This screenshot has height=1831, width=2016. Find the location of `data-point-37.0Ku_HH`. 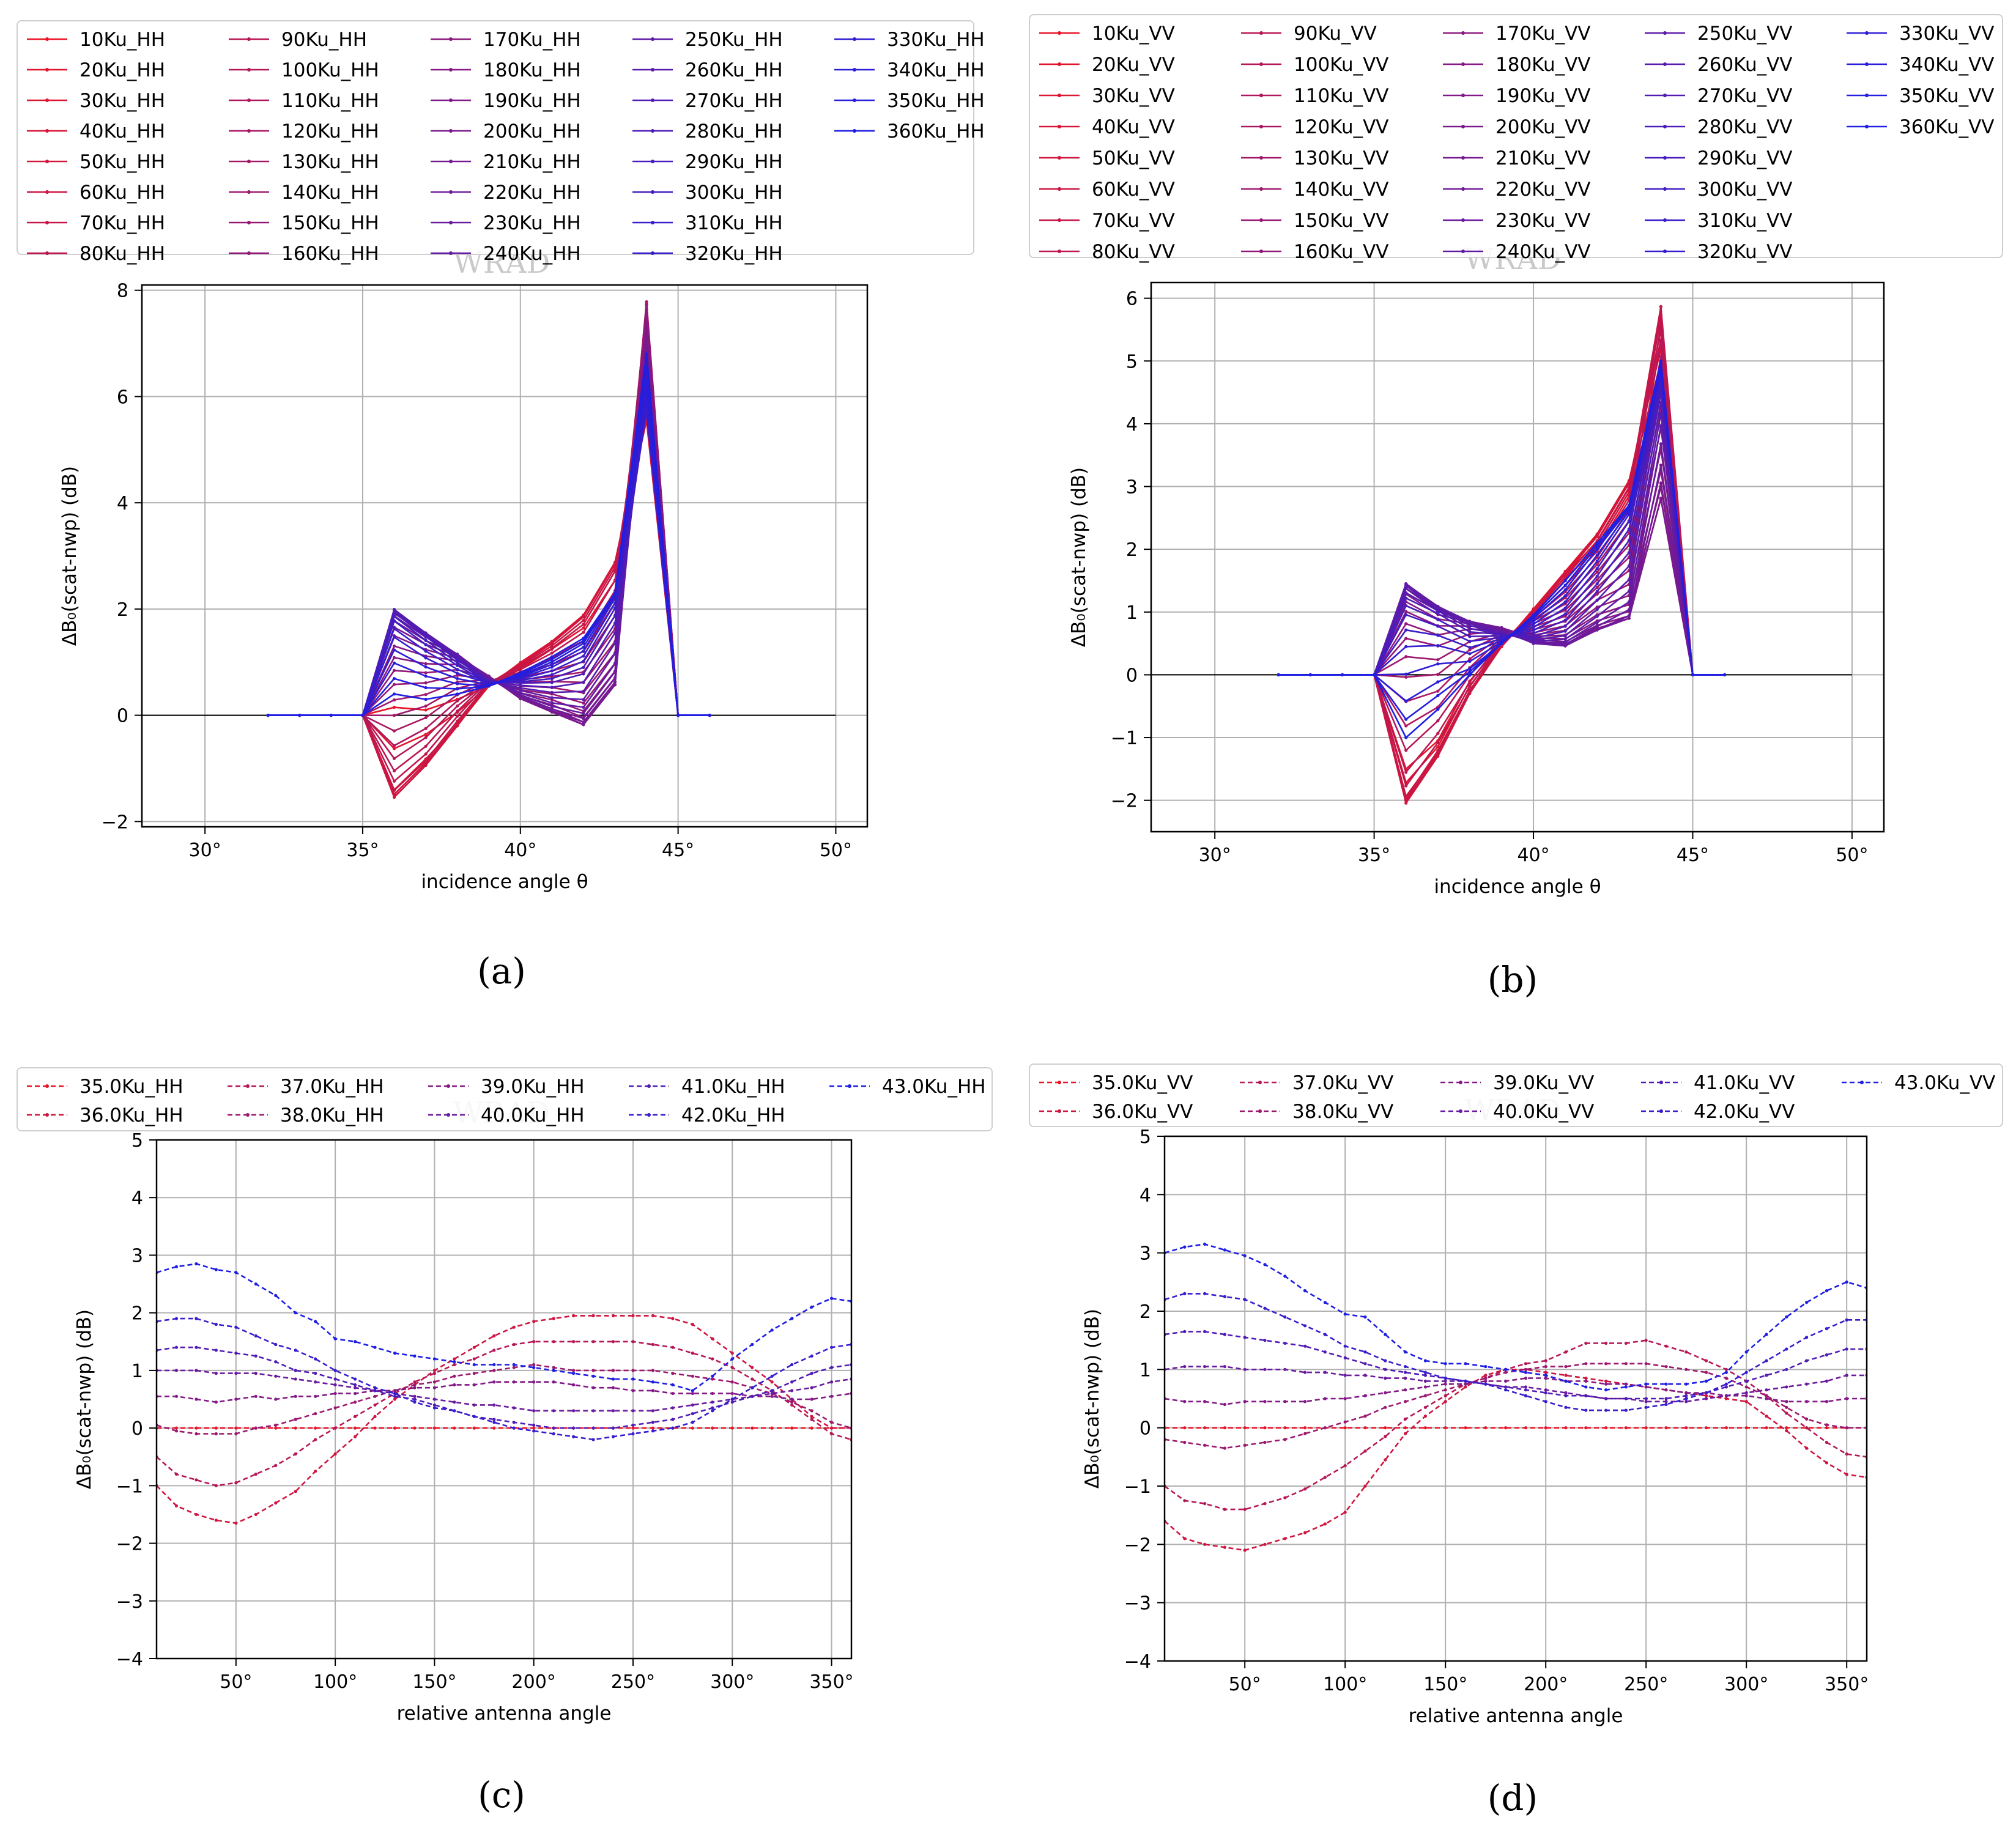

data-point-37.0Ku_HH is located at coordinates (593, 1342).